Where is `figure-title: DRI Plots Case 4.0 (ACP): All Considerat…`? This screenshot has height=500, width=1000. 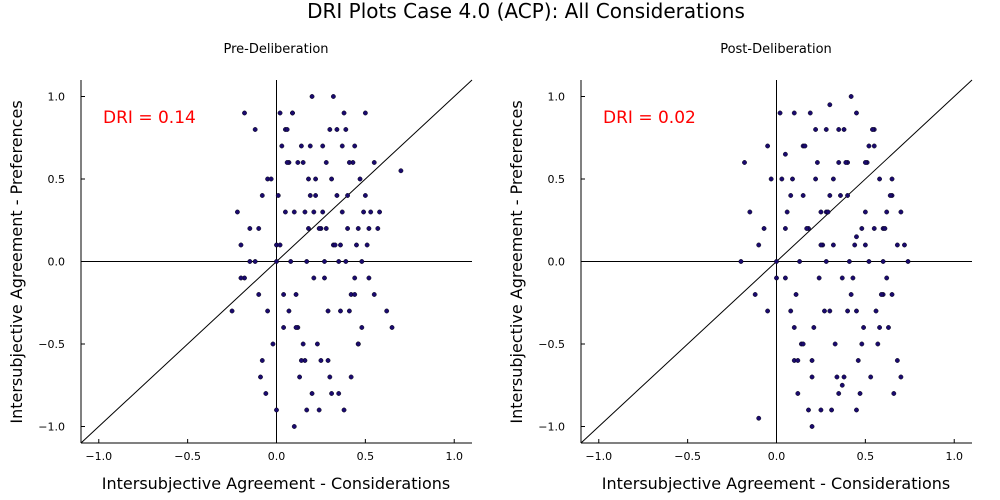 figure-title: DRI Plots Case 4.0 (ACP): All Considerat… is located at coordinates (526, 11).